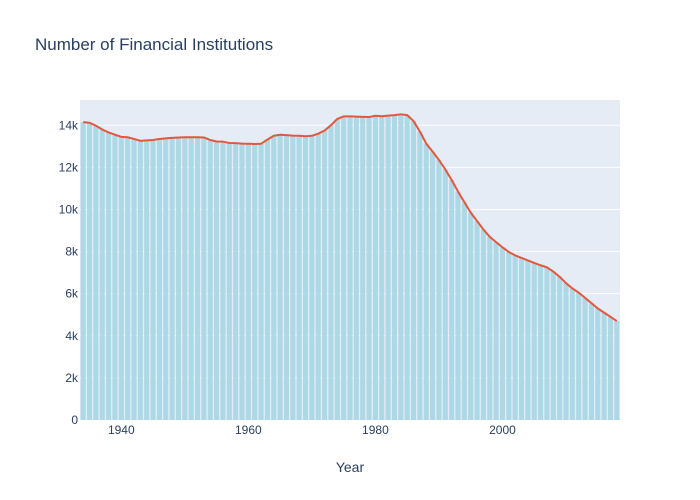  Describe the element at coordinates (604, 366) in the screenshot. I see `bar-2016` at that location.